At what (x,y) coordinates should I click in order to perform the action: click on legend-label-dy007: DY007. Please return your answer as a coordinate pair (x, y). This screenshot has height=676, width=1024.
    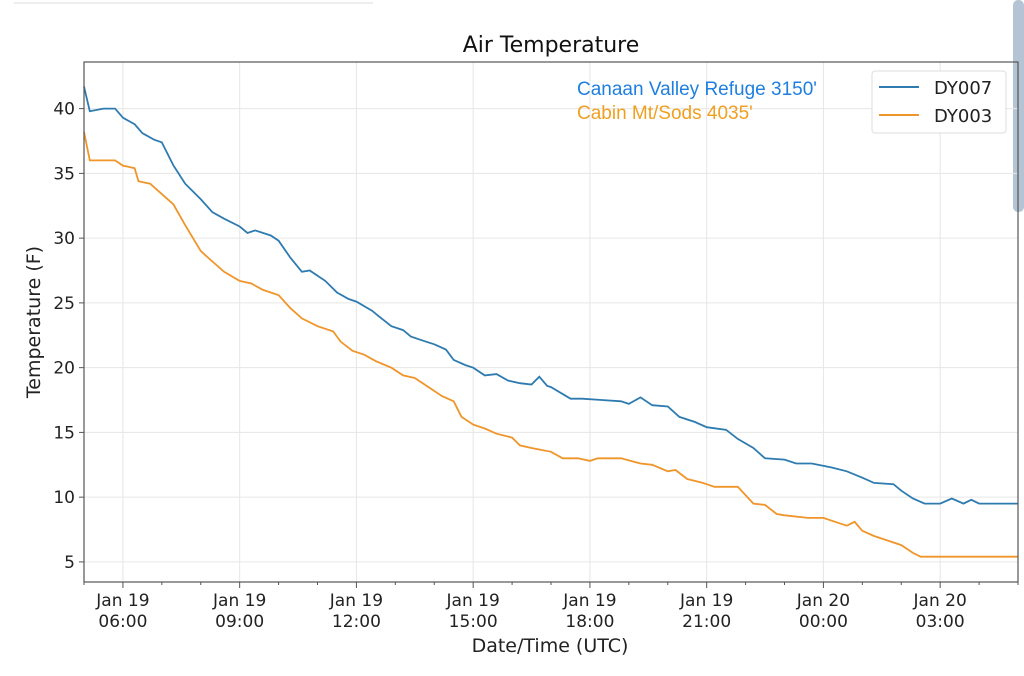
    Looking at the image, I should click on (963, 88).